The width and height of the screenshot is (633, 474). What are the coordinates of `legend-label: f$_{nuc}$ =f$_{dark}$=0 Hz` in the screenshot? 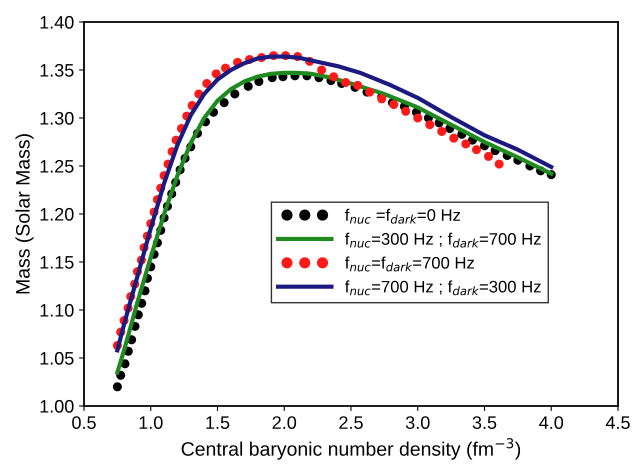 It's located at (402, 216).